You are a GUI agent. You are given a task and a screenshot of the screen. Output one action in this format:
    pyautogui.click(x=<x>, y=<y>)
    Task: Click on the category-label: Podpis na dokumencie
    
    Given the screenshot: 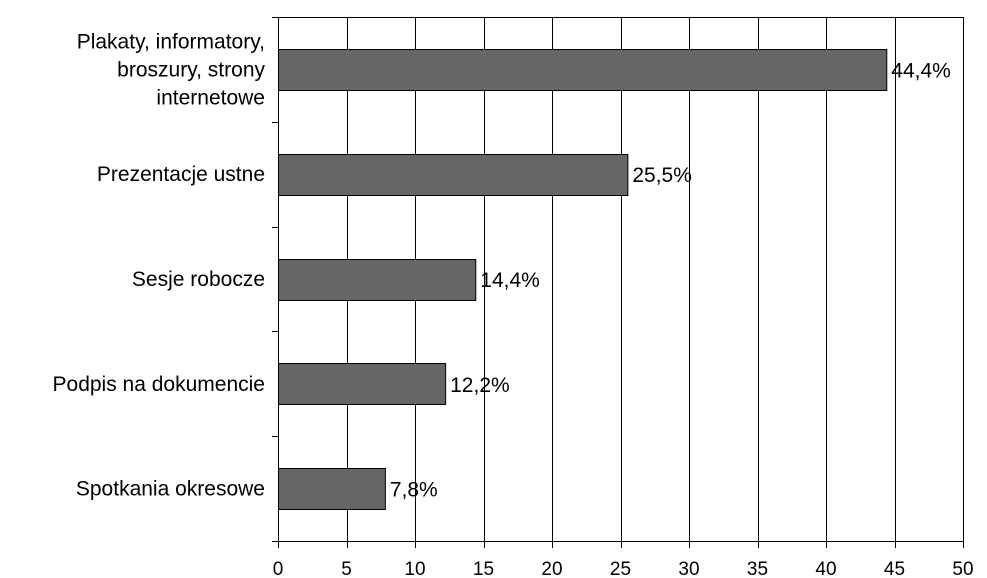 What is the action you would take?
    pyautogui.click(x=159, y=384)
    